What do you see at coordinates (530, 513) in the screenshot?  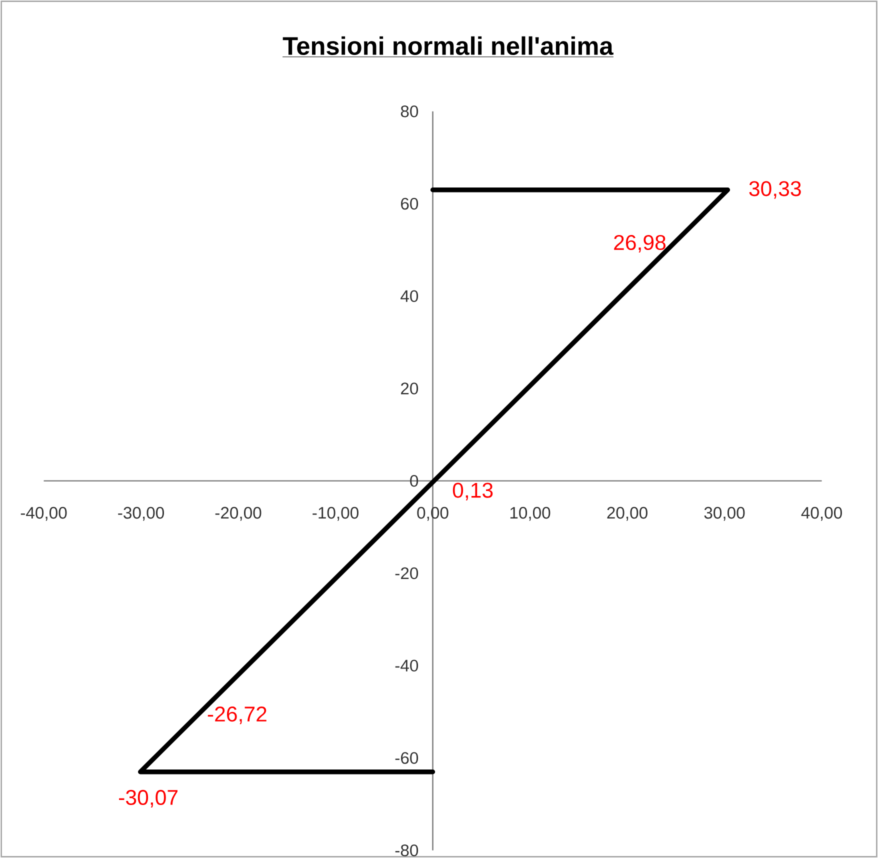 I see `x-tick-label: 10,00` at bounding box center [530, 513].